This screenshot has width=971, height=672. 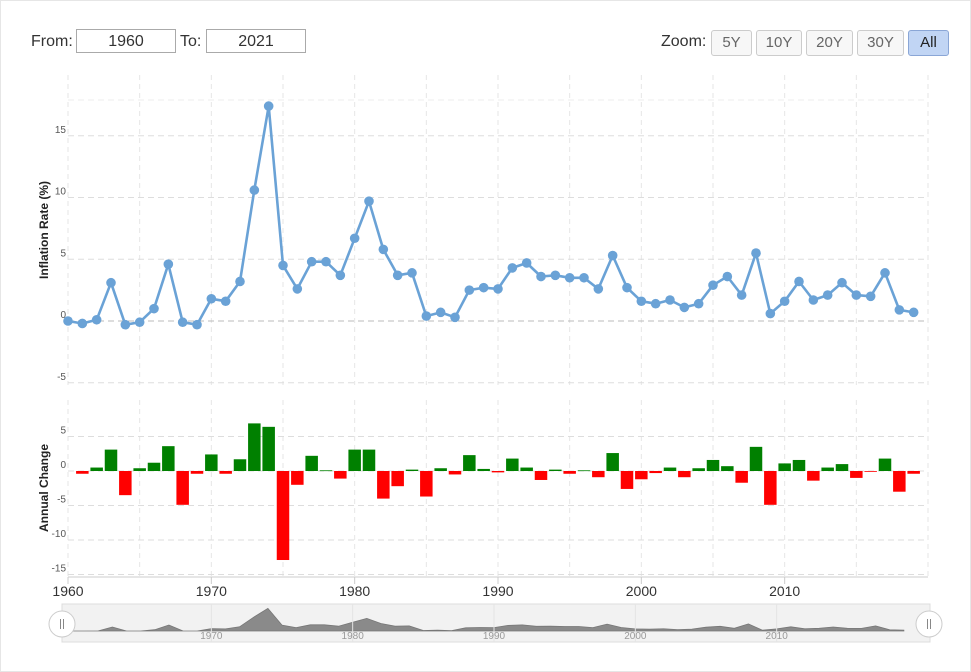 What do you see at coordinates (497, 591) in the screenshot?
I see `x-tick-label: 1990` at bounding box center [497, 591].